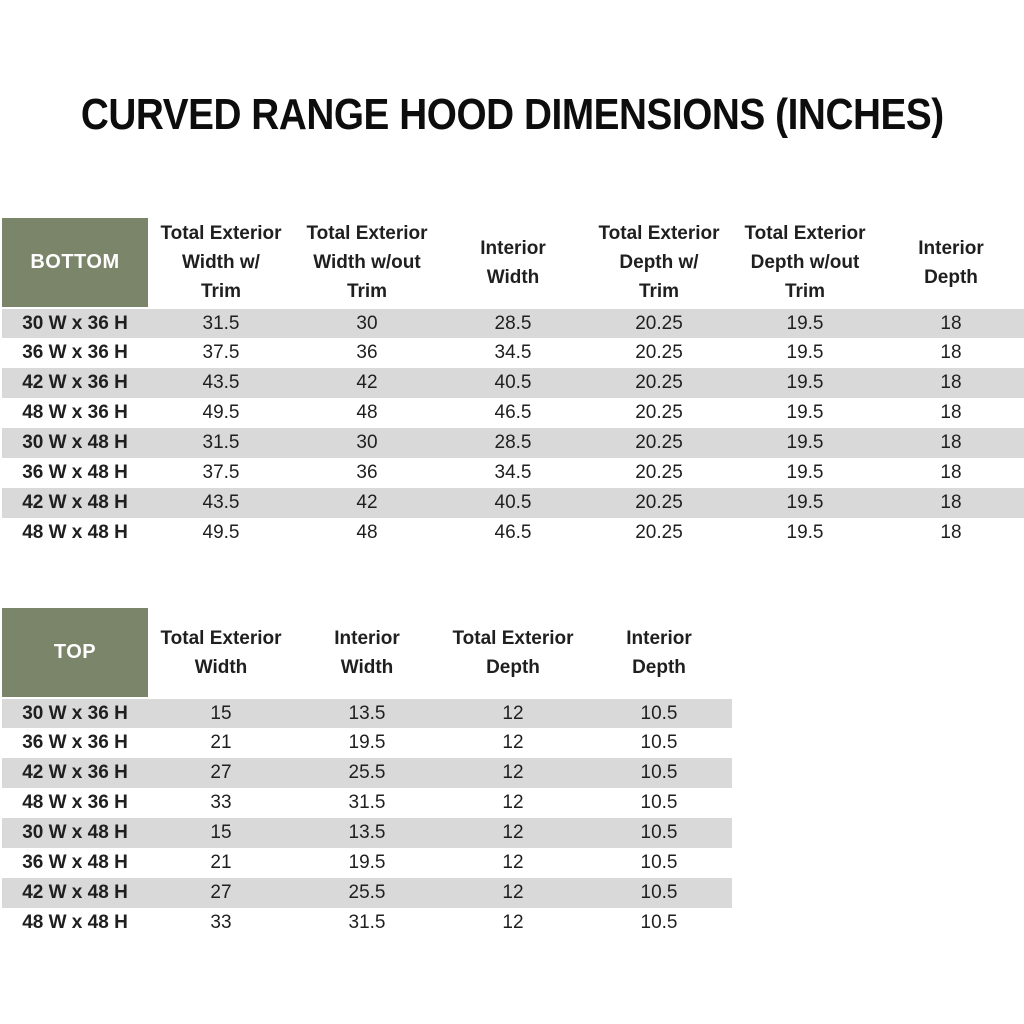  Describe the element at coordinates (367, 532) in the screenshot. I see `dimension-value: 48` at that location.